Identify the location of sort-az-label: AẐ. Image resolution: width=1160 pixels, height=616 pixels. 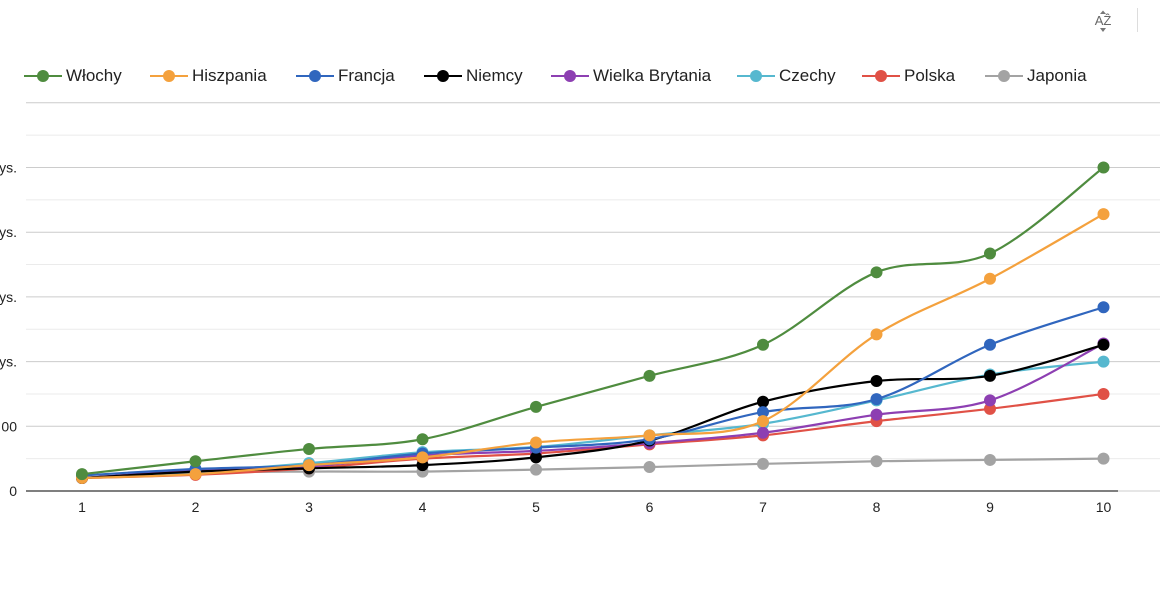
(1103, 20).